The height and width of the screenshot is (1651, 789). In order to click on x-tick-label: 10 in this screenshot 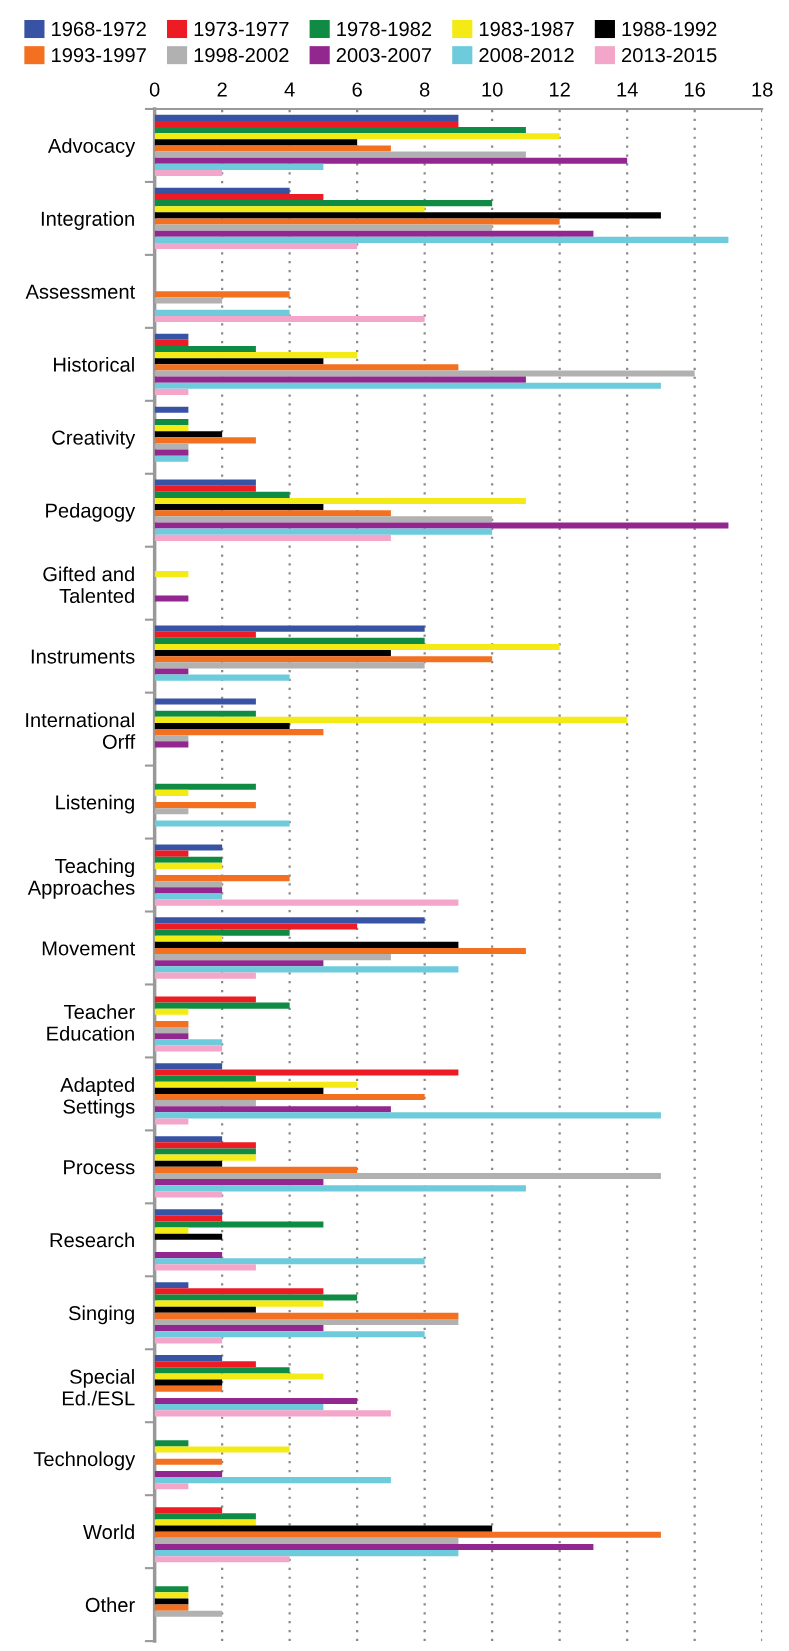, I will do `click(492, 89)`.